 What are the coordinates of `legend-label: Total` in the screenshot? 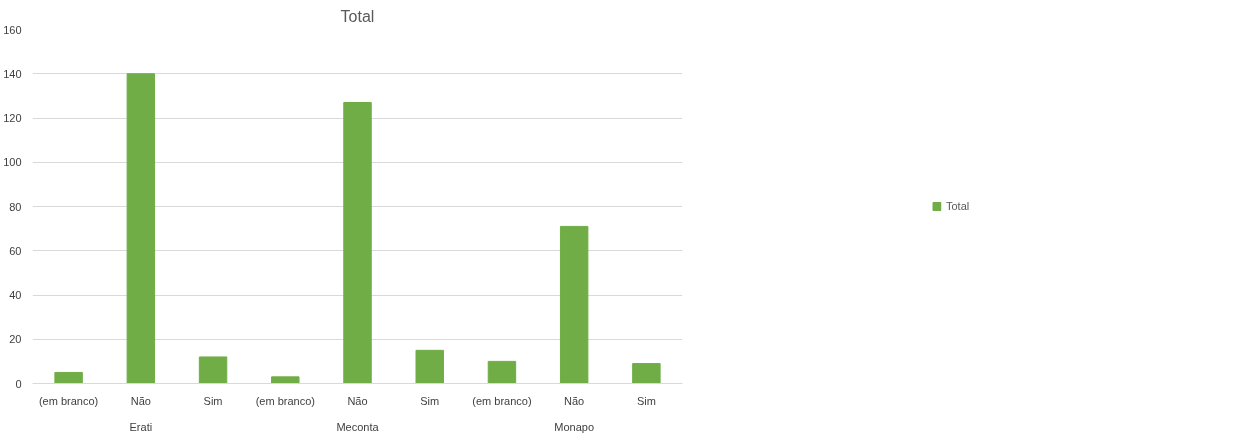 It's located at (958, 206).